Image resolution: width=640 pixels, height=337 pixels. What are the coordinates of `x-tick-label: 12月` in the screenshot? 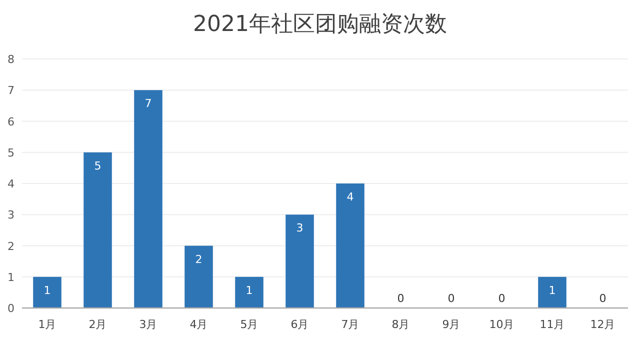 It's located at (603, 324).